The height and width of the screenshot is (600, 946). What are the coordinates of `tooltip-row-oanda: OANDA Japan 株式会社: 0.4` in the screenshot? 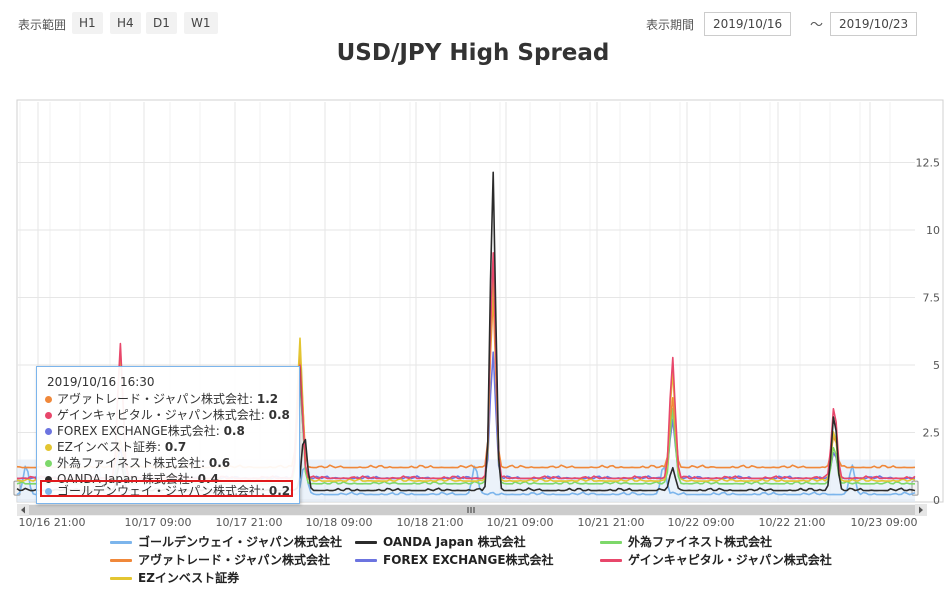 It's located at (132, 479).